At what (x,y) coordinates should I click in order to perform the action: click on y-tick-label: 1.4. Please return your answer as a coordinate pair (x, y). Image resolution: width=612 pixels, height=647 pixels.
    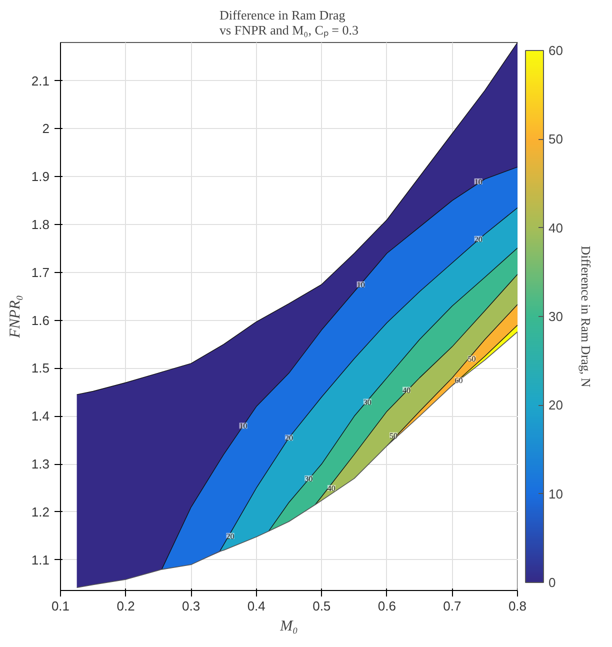
    Looking at the image, I should click on (40, 416).